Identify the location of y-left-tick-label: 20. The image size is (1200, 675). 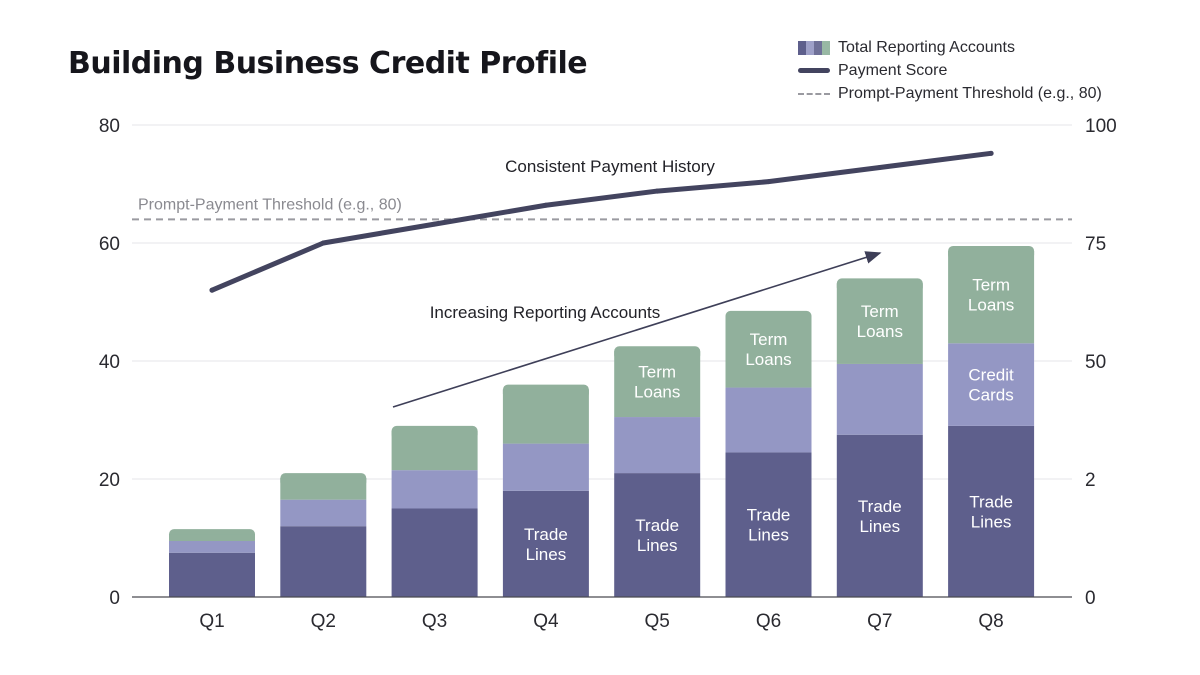
(109, 480).